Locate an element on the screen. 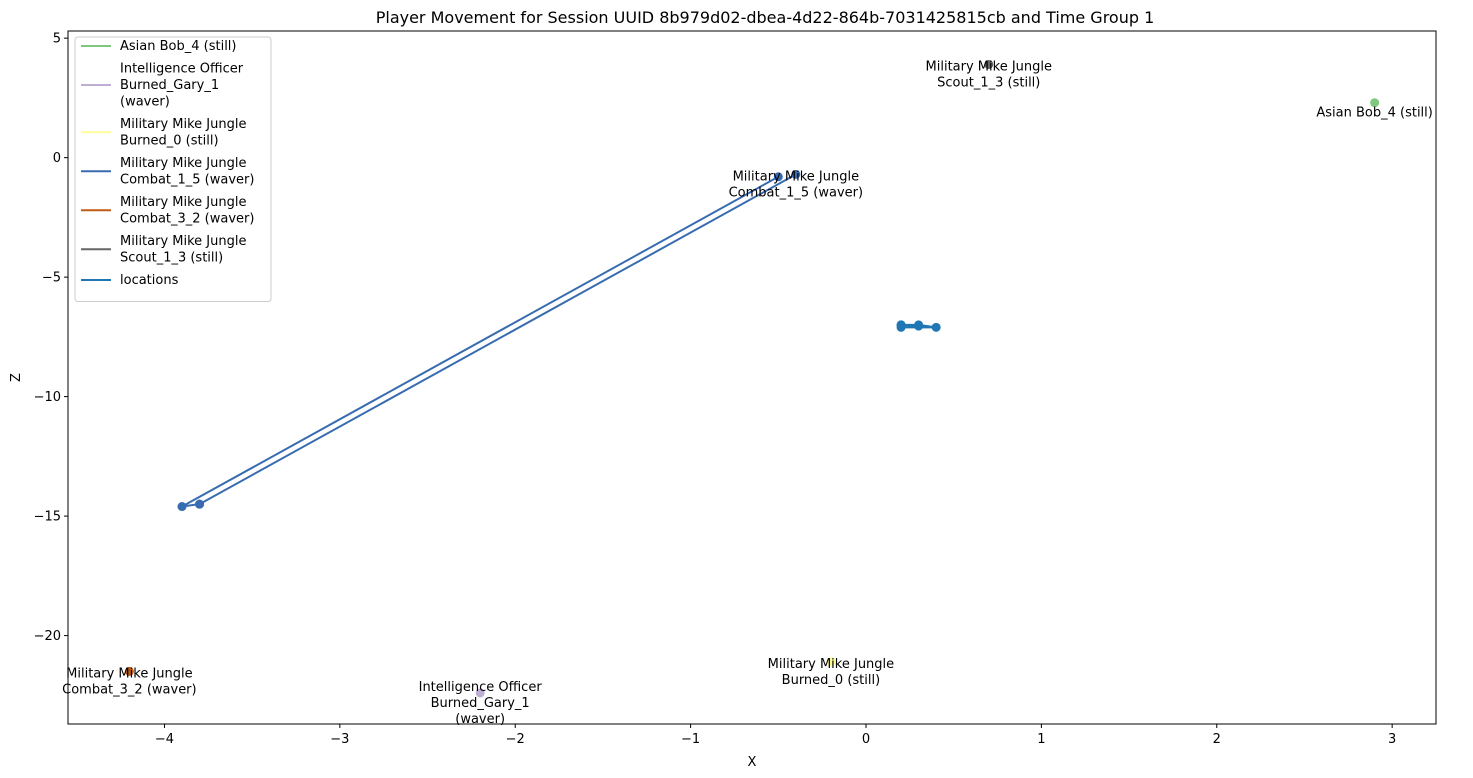 This screenshot has width=1473, height=778. point-label: Intelligence Officer is located at coordinates (481, 687).